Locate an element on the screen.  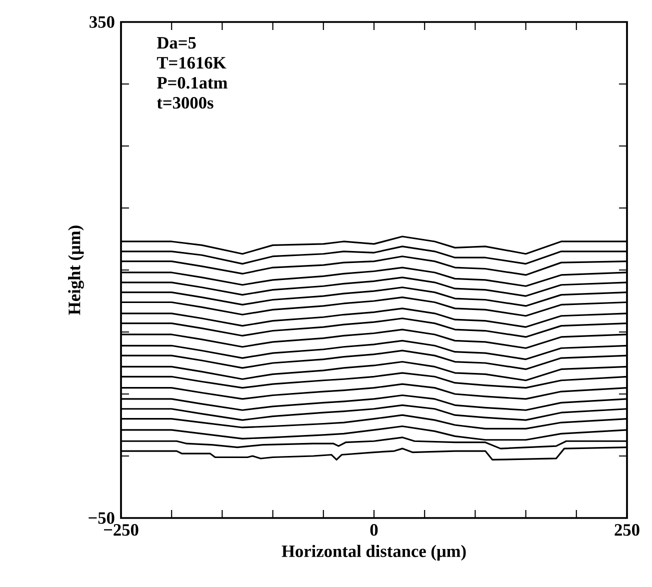
annotation: Da=5 is located at coordinates (176, 43).